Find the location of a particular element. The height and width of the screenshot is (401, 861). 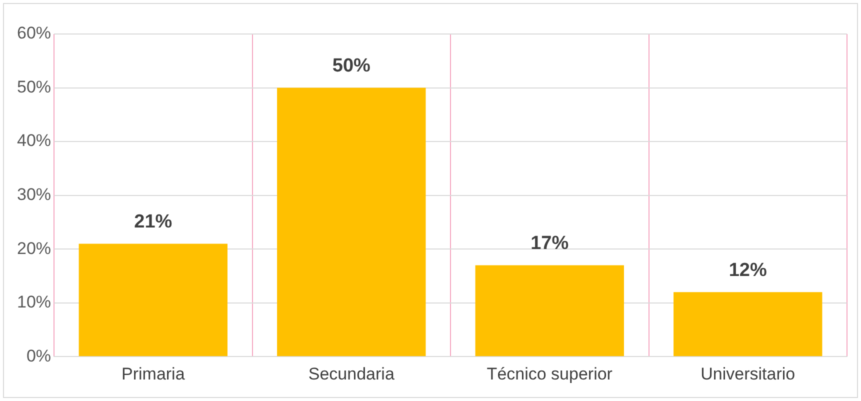

y-tick-label: 30% is located at coordinates (34, 194).